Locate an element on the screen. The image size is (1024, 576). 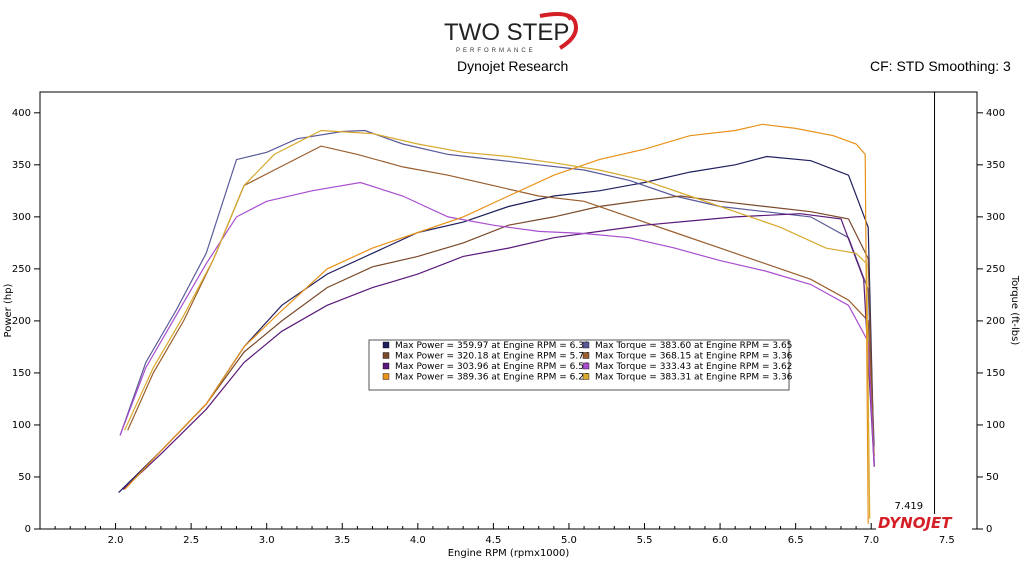
y-tick-label-left: 350 is located at coordinates (21, 165).